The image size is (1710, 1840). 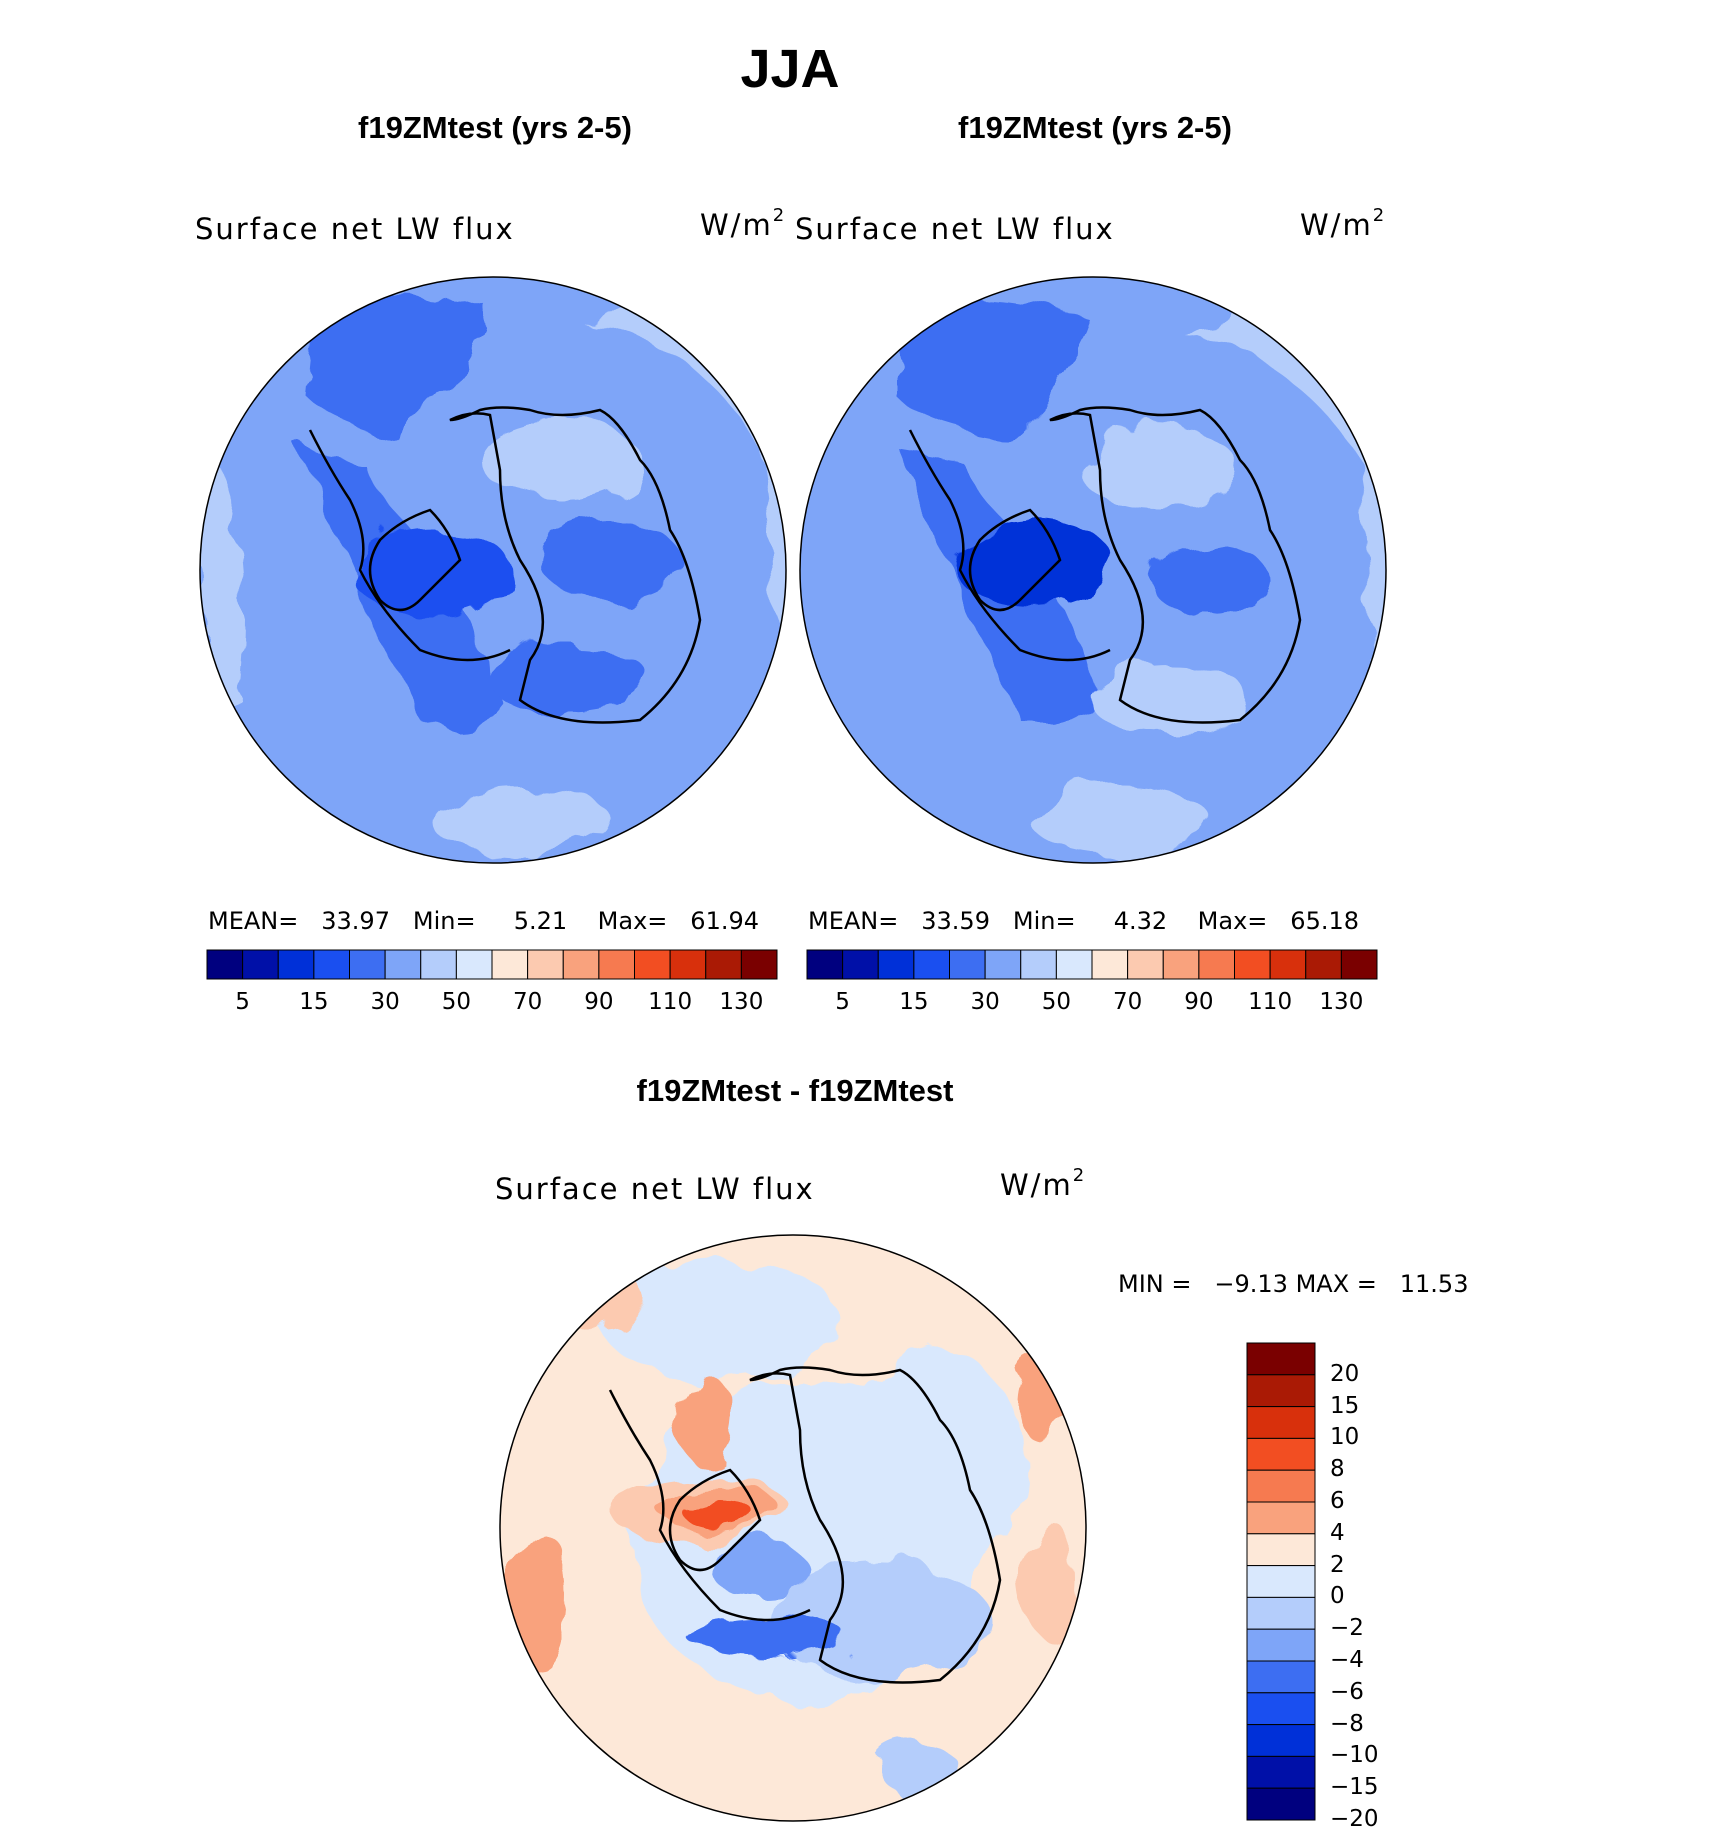 I want to click on diff-variable: Surface net LW flux, so click(x=655, y=1189).